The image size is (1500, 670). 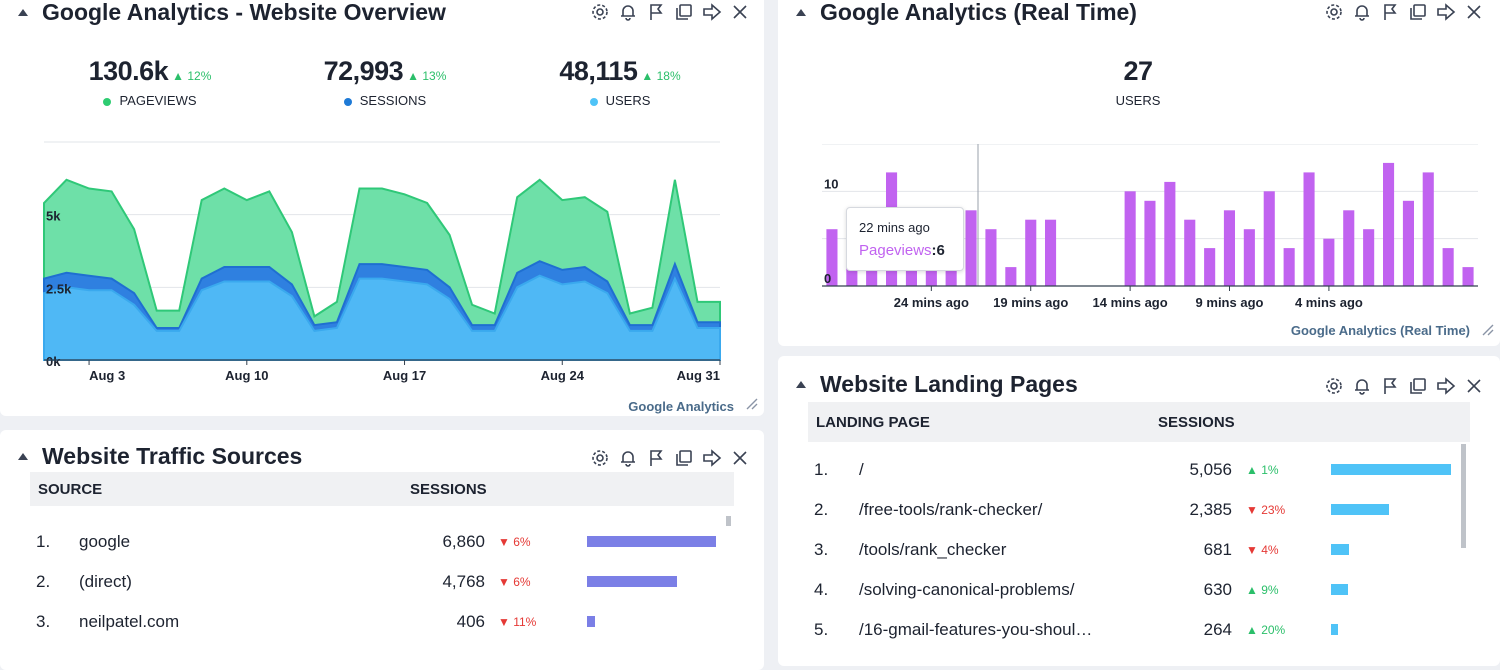 What do you see at coordinates (463, 541) in the screenshot?
I see `row-sessions: 6,860` at bounding box center [463, 541].